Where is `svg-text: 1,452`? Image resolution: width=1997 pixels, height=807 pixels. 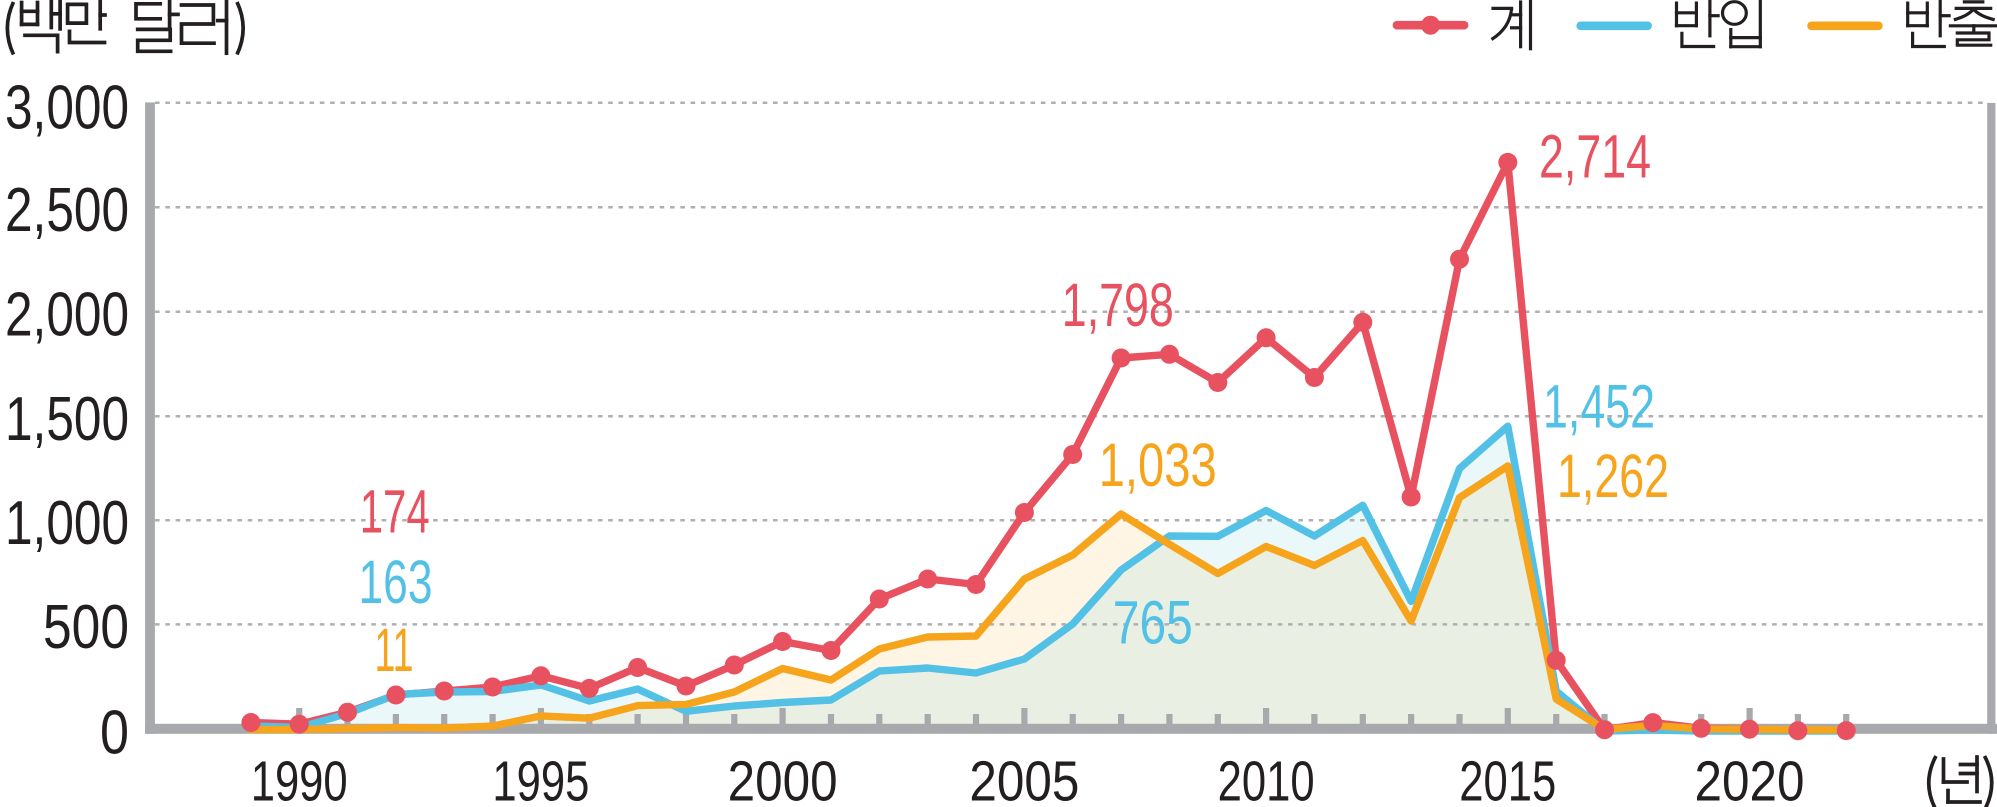
svg-text: 1,452 is located at coordinates (1599, 406).